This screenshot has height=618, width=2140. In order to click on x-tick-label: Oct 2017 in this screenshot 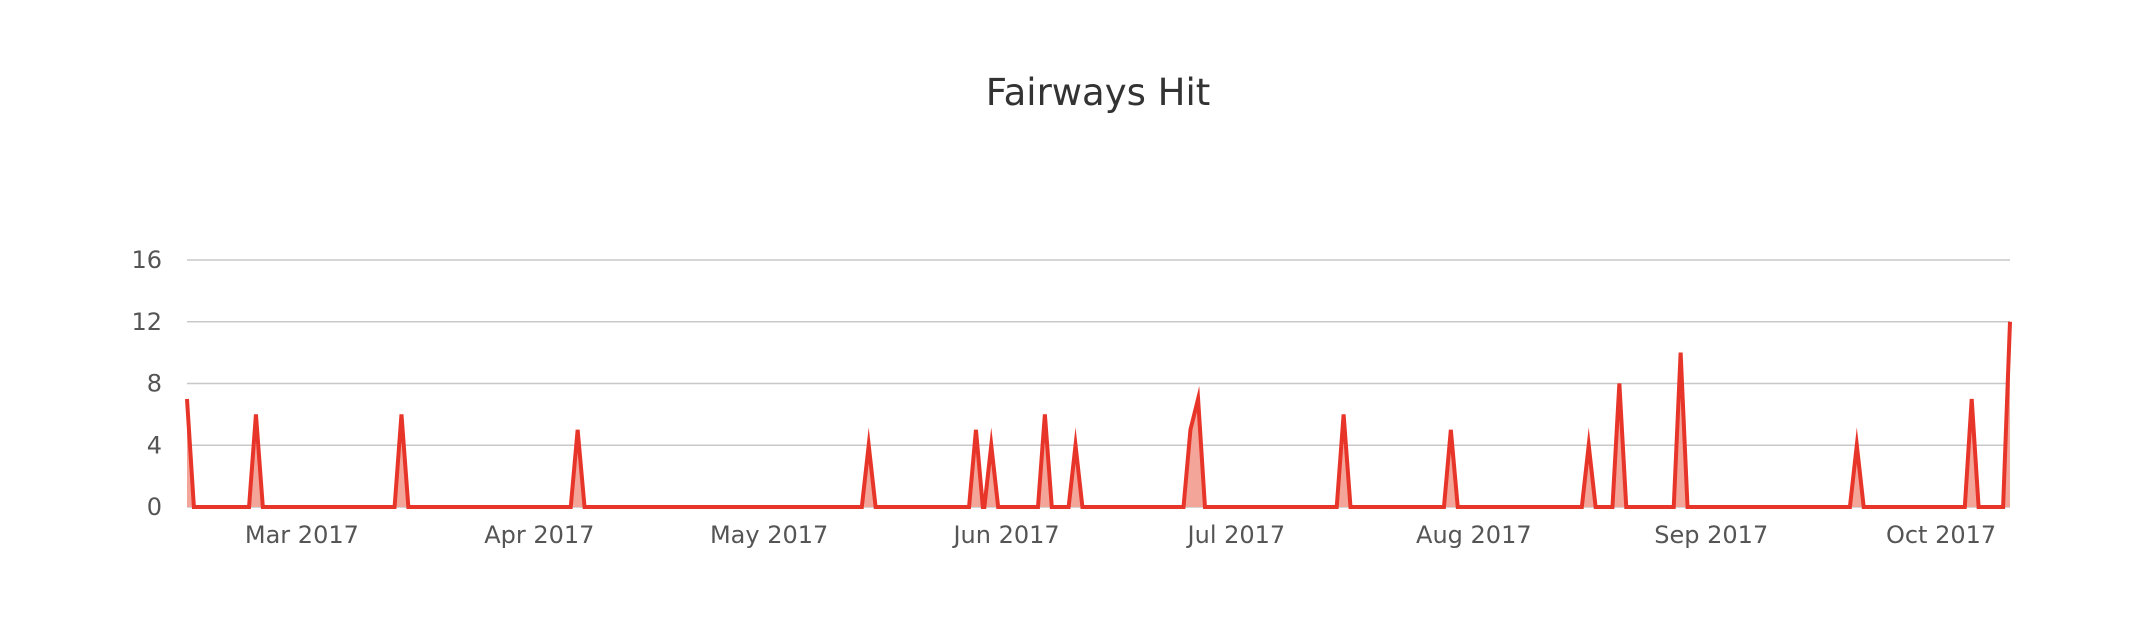, I will do `click(1941, 535)`.